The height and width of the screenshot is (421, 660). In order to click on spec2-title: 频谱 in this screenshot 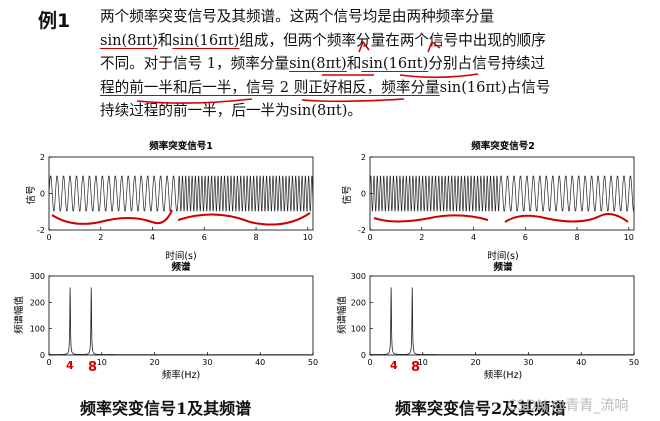, I will do `click(503, 267)`.